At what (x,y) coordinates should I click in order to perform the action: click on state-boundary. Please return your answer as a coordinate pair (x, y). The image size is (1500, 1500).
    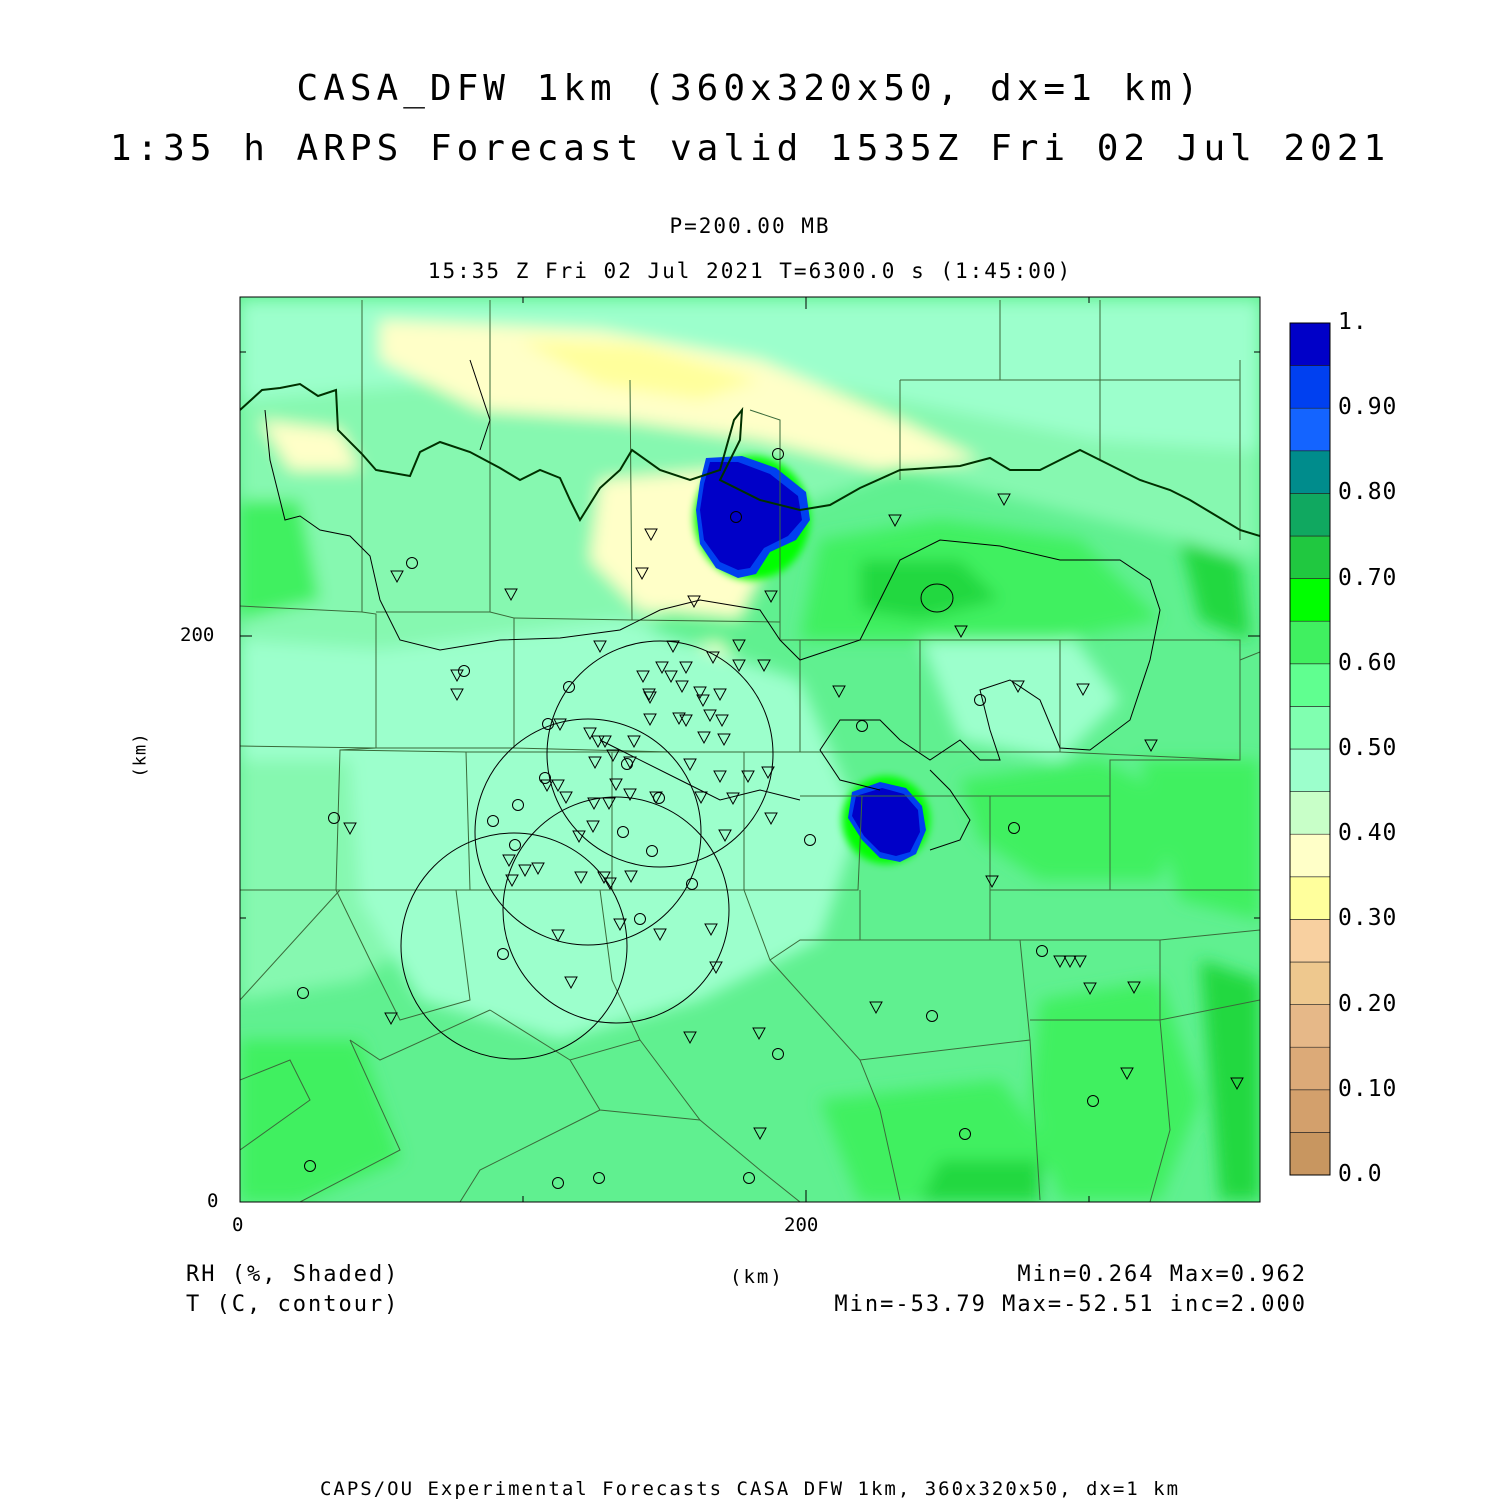
    Looking at the image, I should click on (750, 459).